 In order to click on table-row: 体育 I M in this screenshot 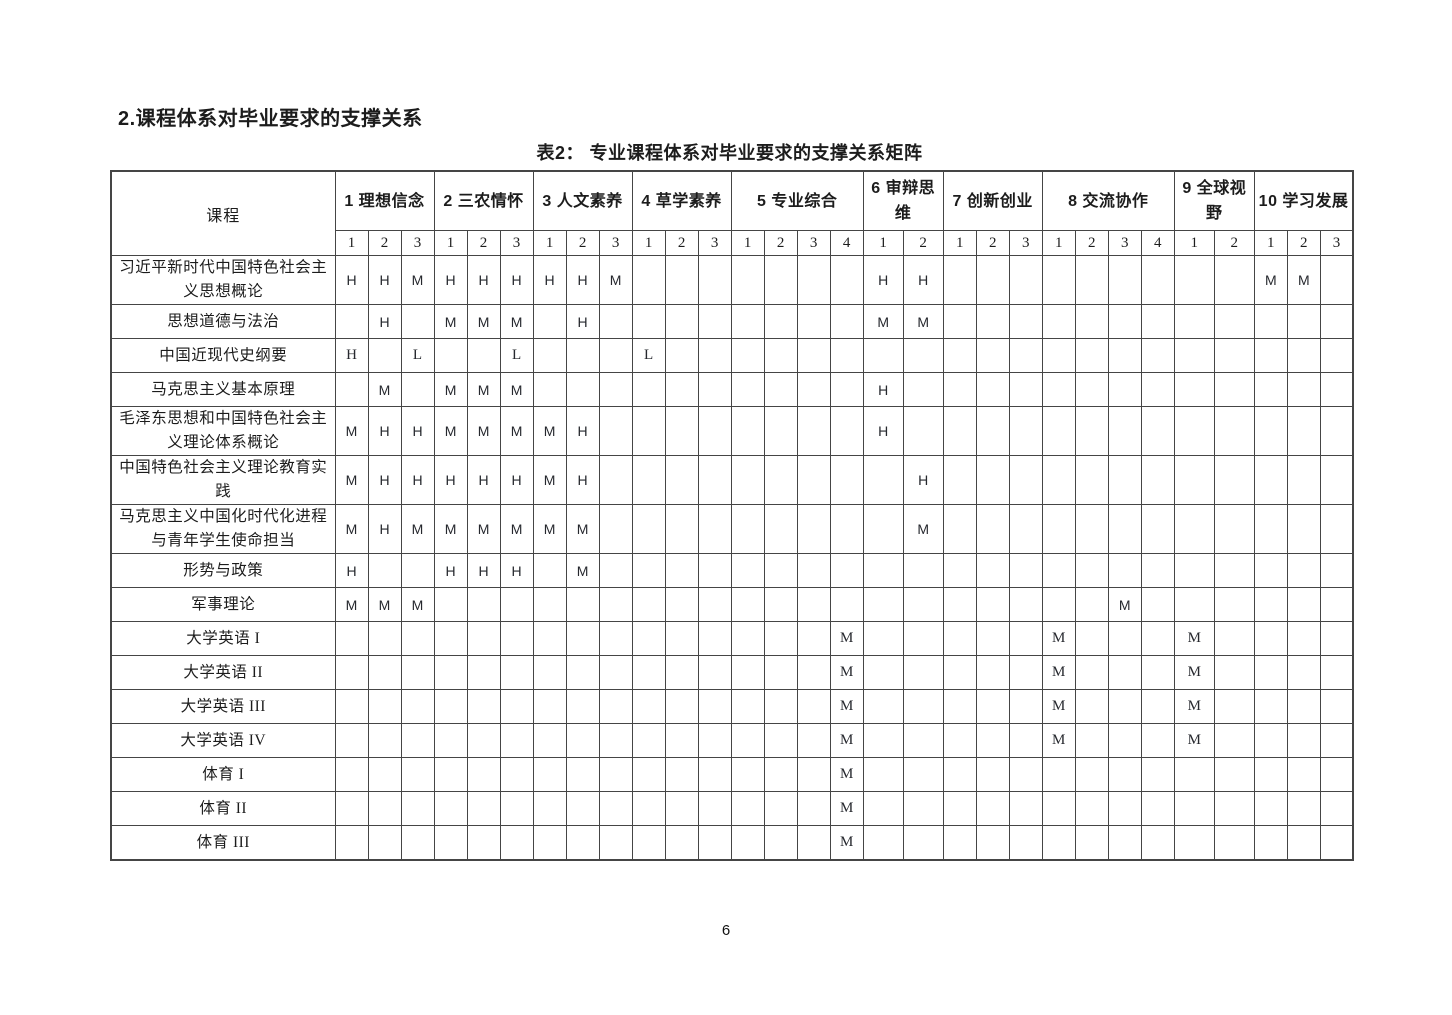, I will do `click(732, 774)`.